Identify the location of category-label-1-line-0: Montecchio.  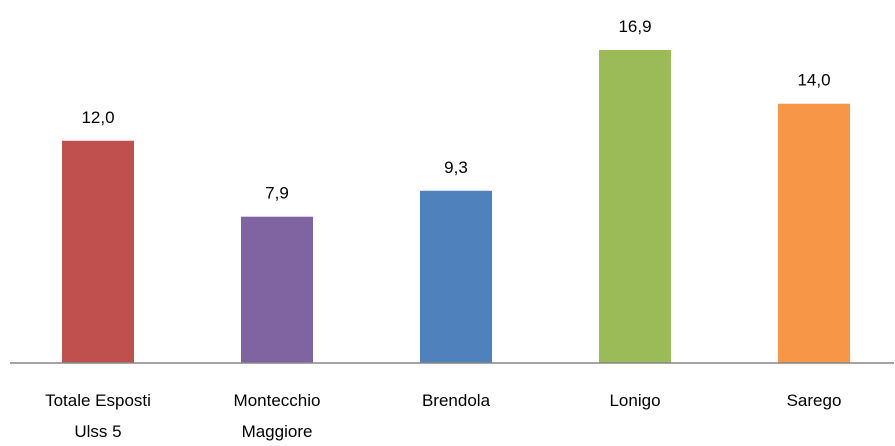
(277, 400).